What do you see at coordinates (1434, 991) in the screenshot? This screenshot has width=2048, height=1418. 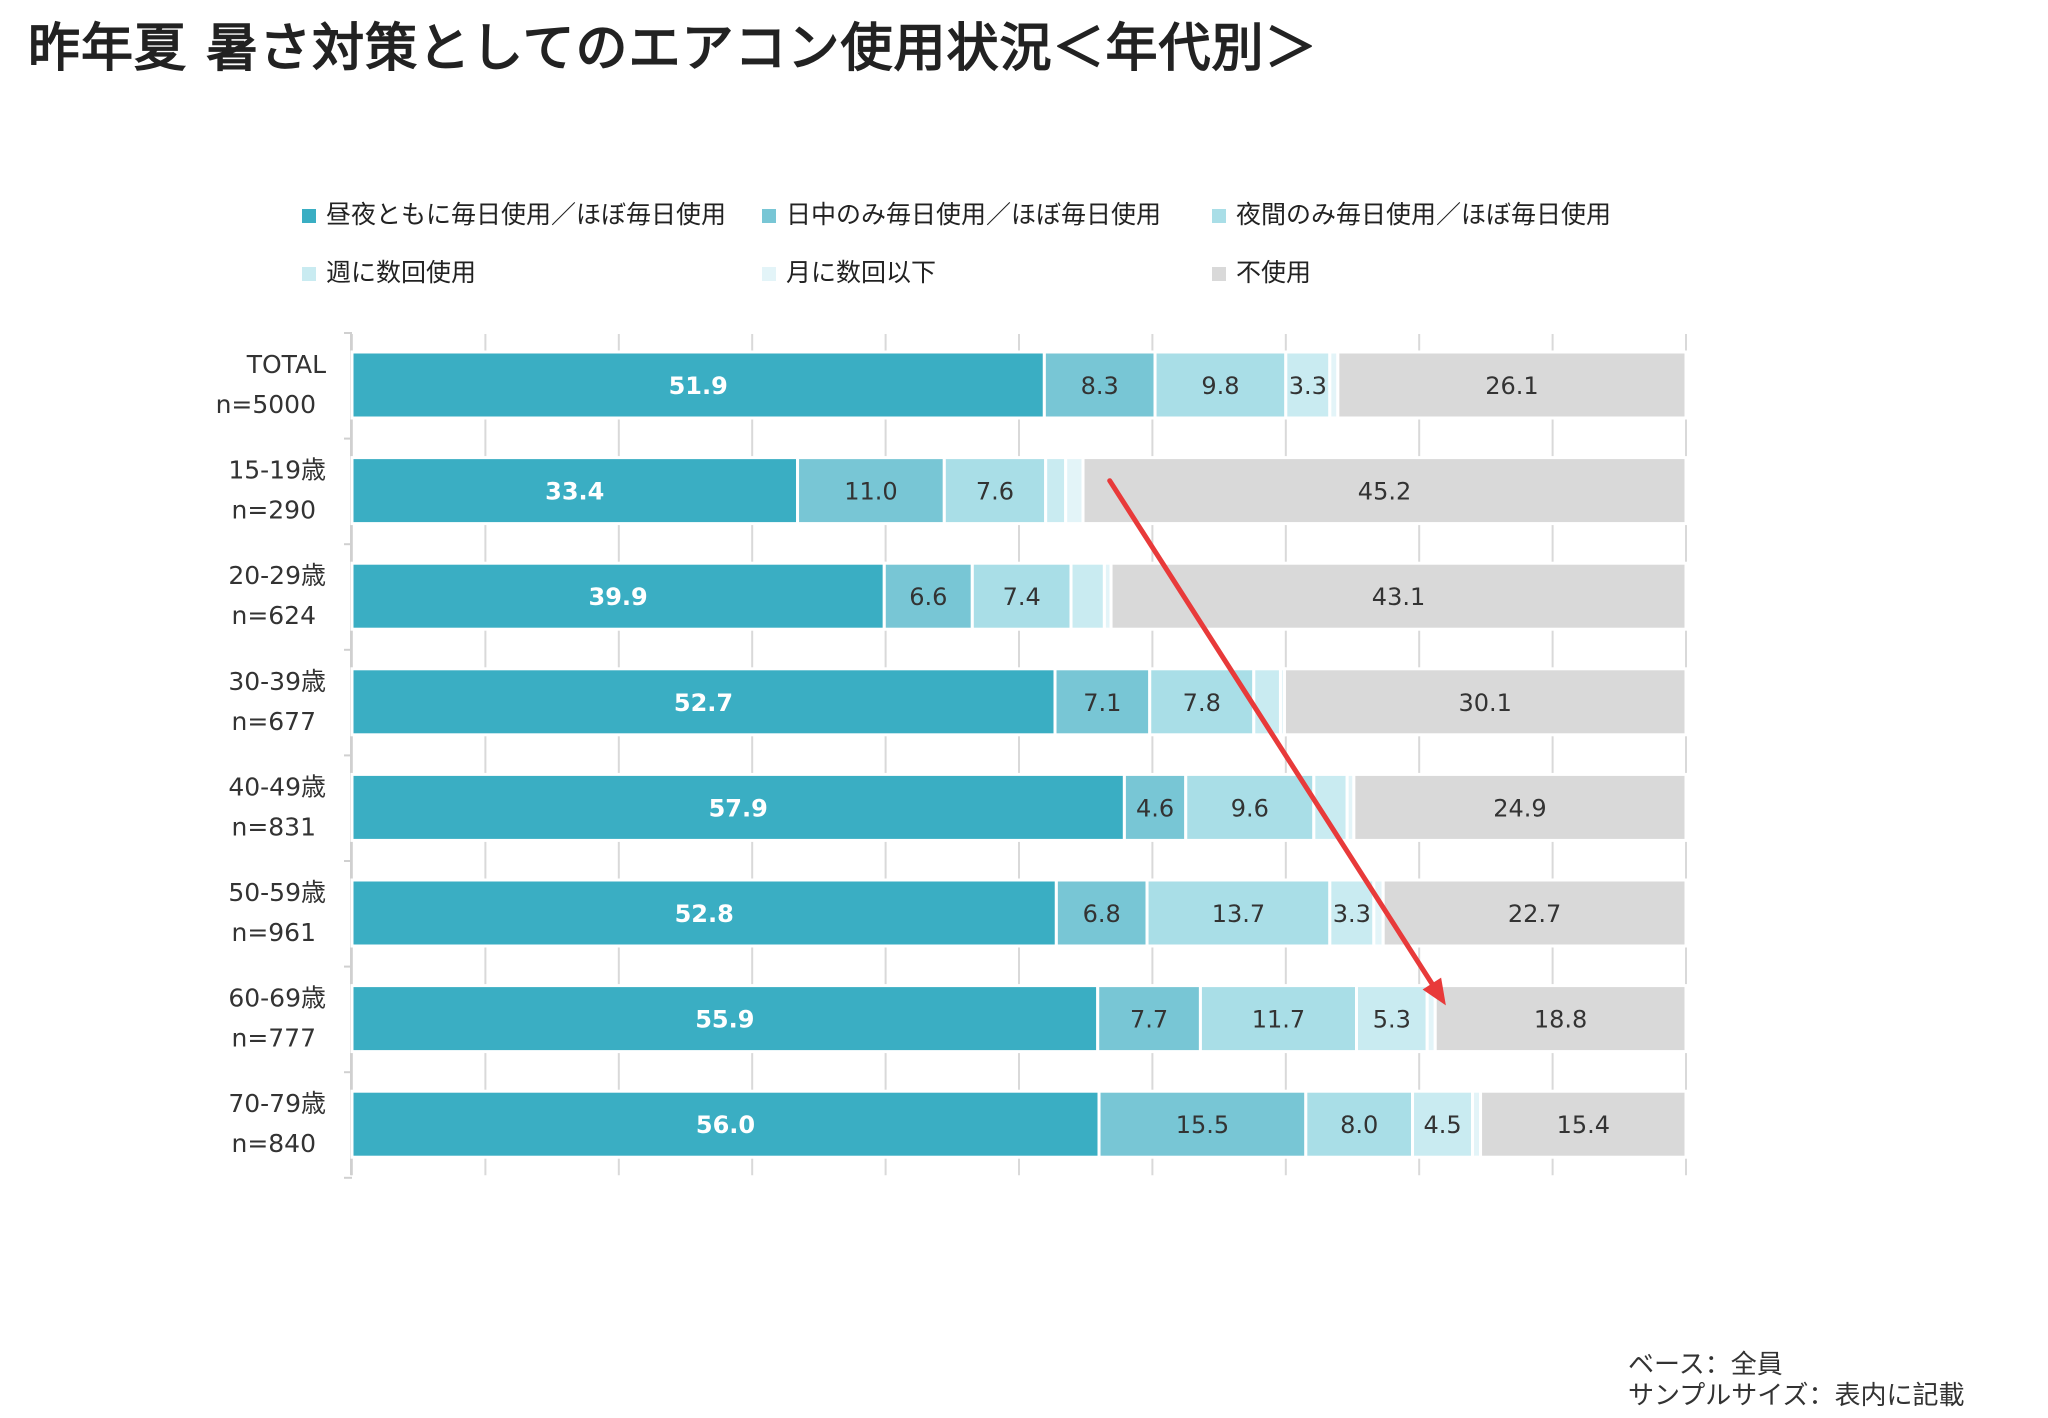 I see `trend-arrow-head` at bounding box center [1434, 991].